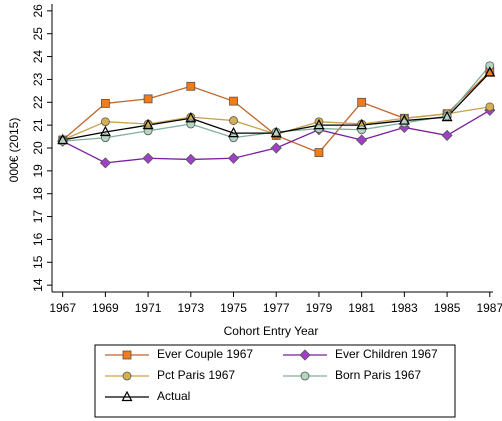 Image resolution: width=502 pixels, height=421 pixels. What do you see at coordinates (196, 375) in the screenshot?
I see `legend-label: Pct Paris 1967` at bounding box center [196, 375].